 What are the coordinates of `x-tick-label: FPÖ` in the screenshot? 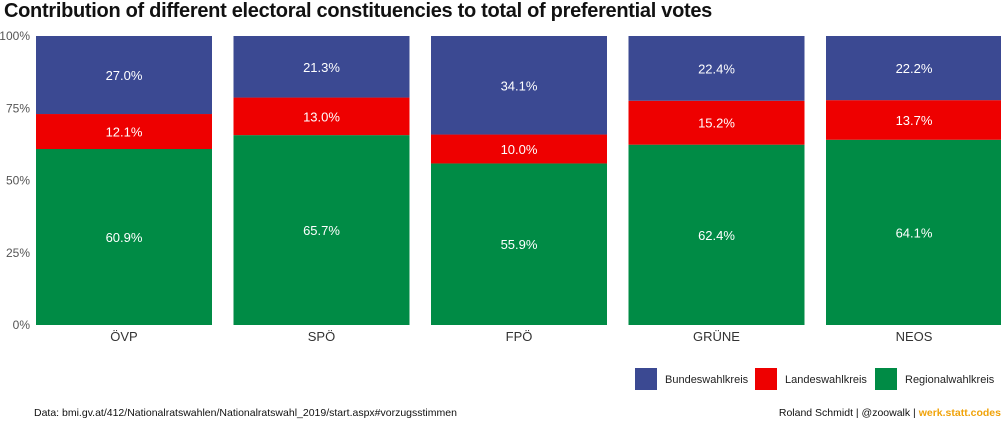 It's located at (519, 336).